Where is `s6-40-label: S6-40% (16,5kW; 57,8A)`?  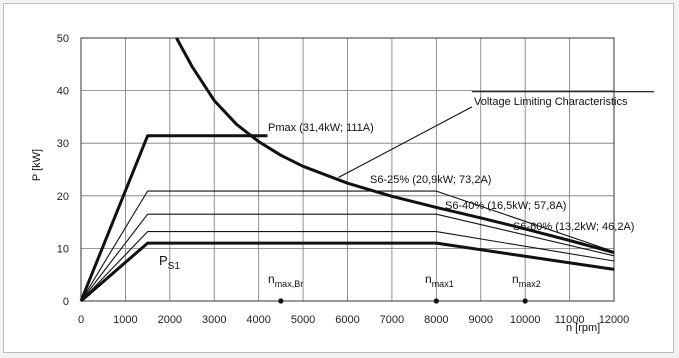 s6-40-label: S6-40% (16,5kW; 57,8A) is located at coordinates (505, 206).